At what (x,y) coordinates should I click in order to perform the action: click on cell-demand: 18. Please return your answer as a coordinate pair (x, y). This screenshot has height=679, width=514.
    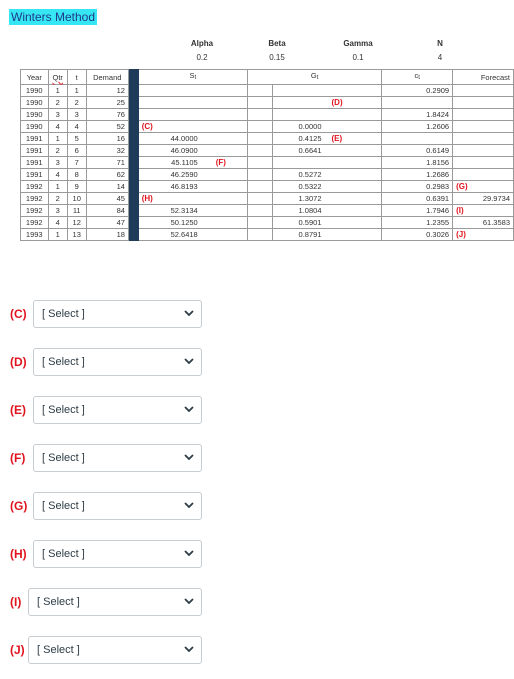
    Looking at the image, I should click on (107, 234).